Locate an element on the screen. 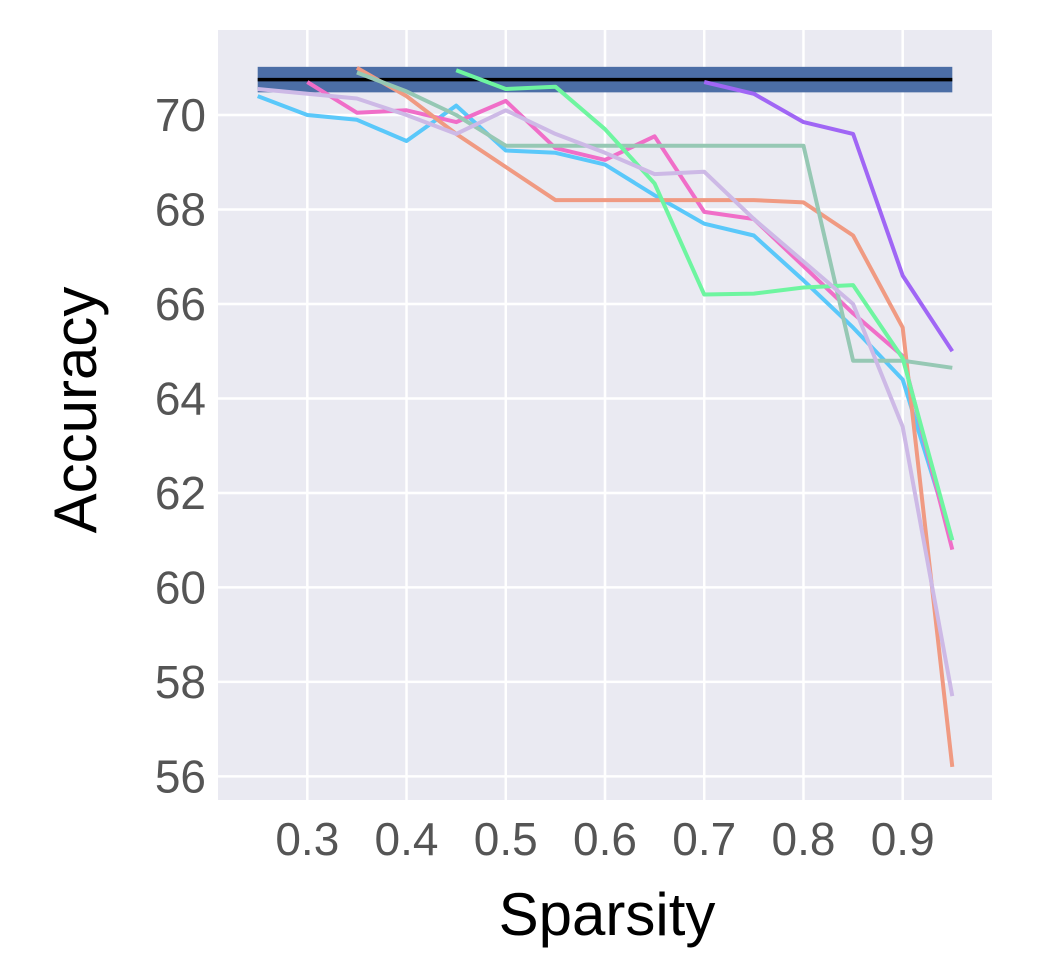 The height and width of the screenshot is (976, 1054). y-axis-label: Accuracy is located at coordinates (75, 410).